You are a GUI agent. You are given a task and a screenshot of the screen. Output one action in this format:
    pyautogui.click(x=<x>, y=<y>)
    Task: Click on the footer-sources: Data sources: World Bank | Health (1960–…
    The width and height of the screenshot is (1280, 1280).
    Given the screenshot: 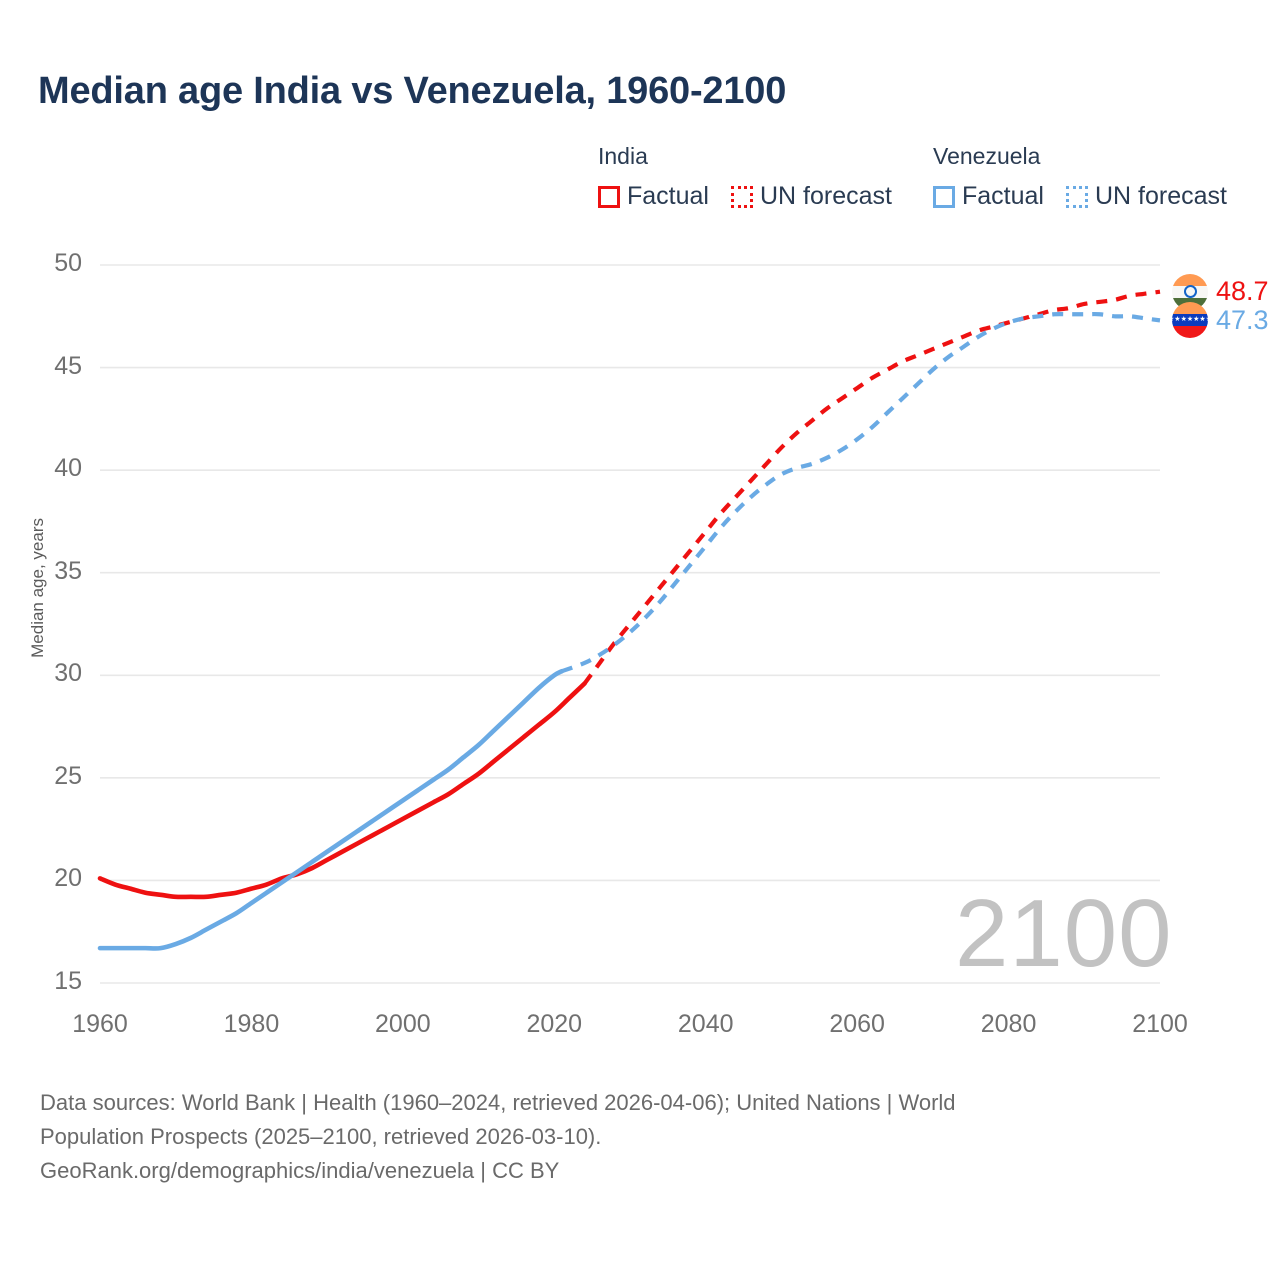 What is the action you would take?
    pyautogui.click(x=630, y=1137)
    